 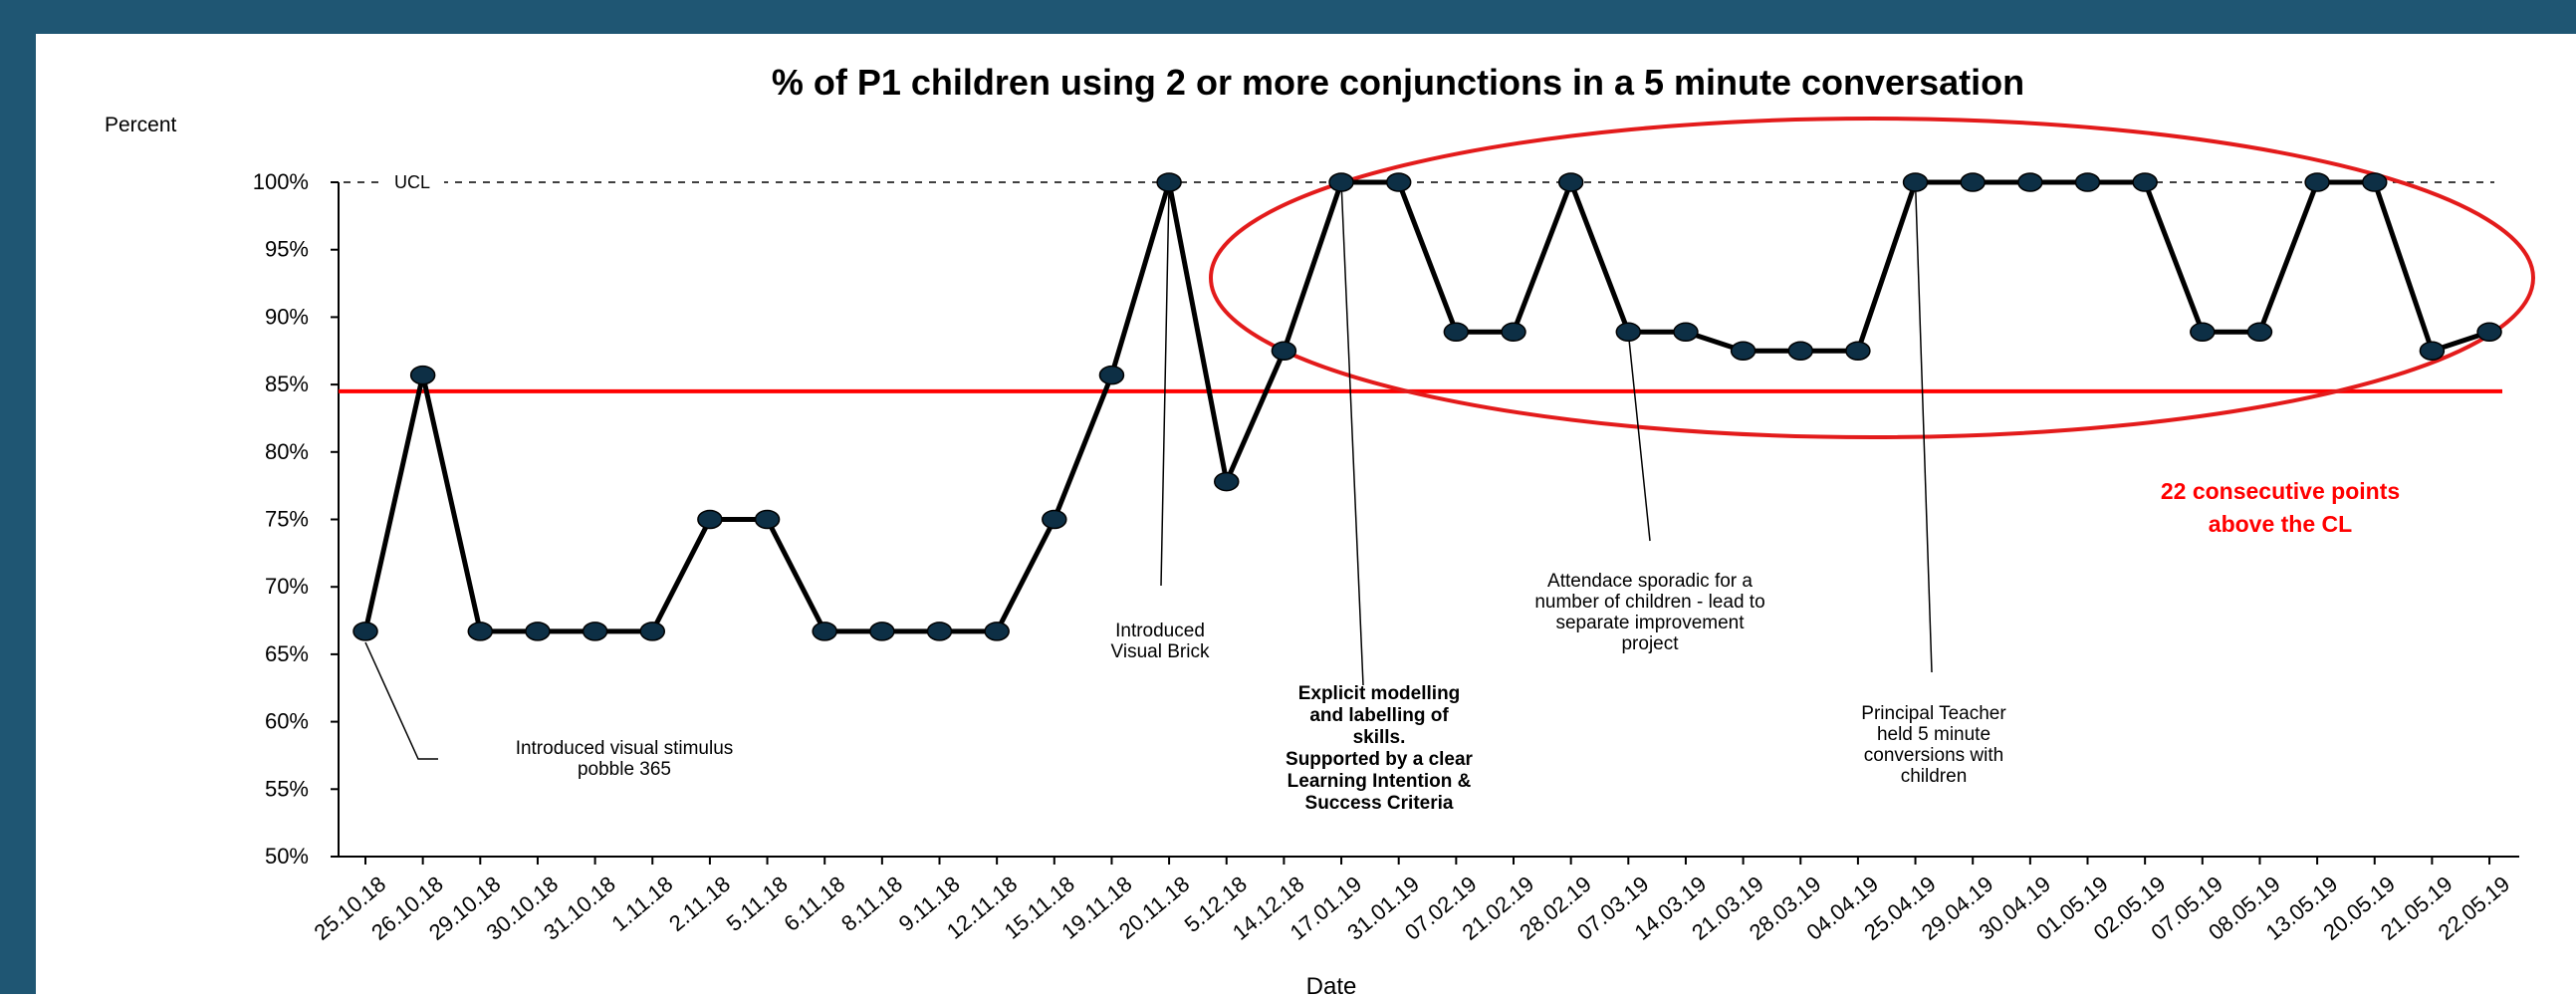 I want to click on ucl-label-bg, so click(x=414, y=182).